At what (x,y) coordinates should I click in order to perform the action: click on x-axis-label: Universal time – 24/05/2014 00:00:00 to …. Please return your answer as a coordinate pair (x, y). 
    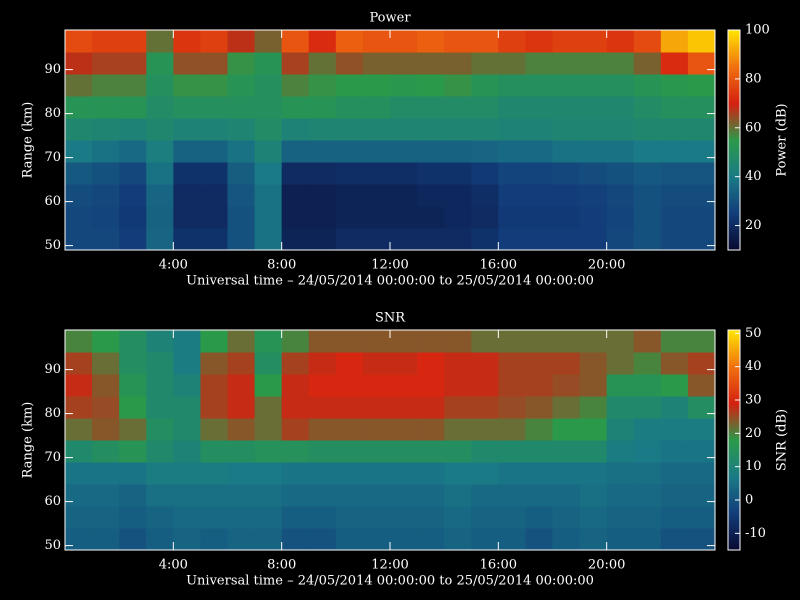
    Looking at the image, I should click on (390, 281).